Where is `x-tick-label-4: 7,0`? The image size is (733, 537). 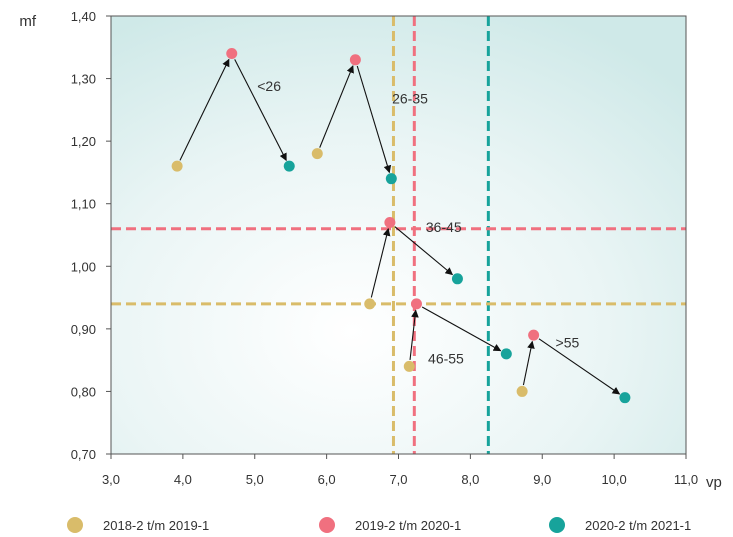
x-tick-label-4: 7,0 is located at coordinates (398, 479).